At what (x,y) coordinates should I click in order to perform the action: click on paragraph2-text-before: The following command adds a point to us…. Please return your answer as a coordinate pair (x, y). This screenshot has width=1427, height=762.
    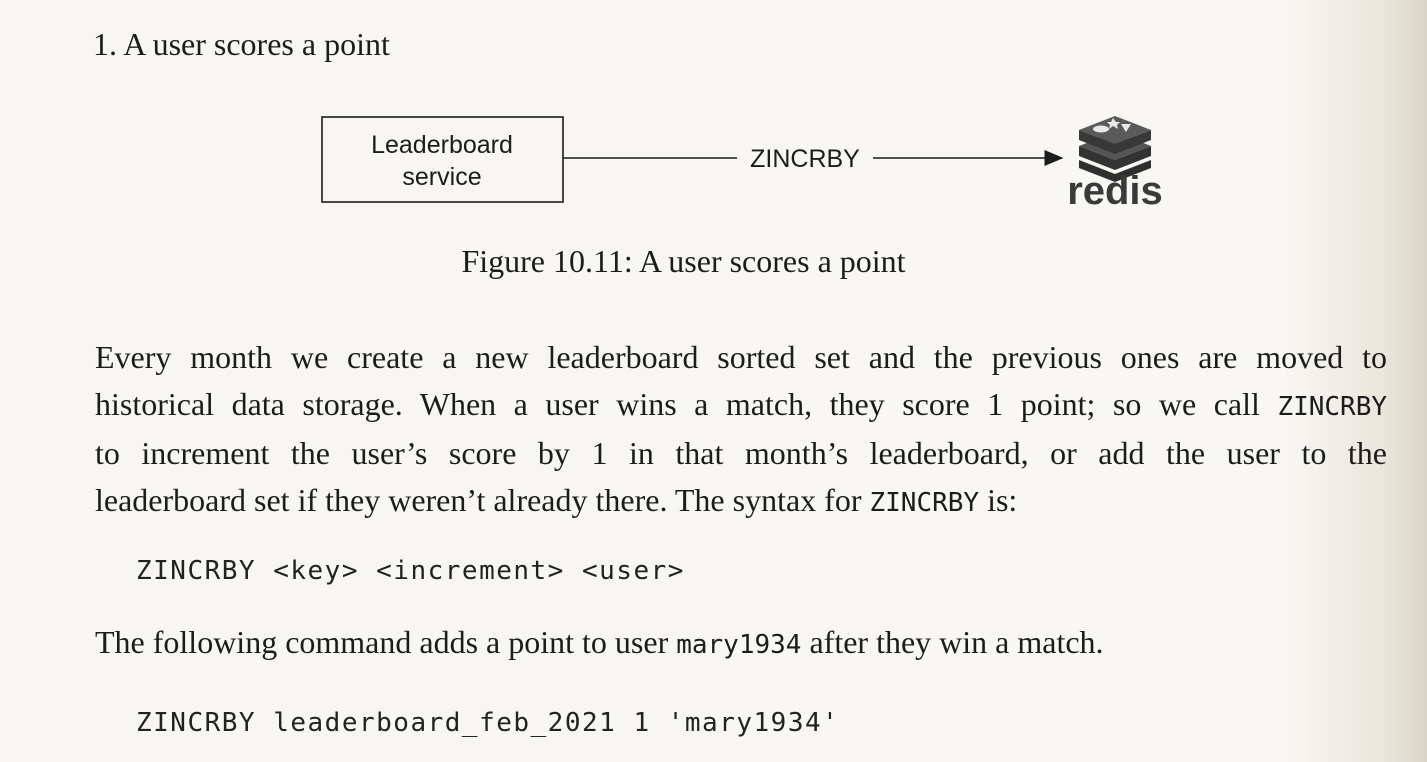
    Looking at the image, I should click on (382, 642).